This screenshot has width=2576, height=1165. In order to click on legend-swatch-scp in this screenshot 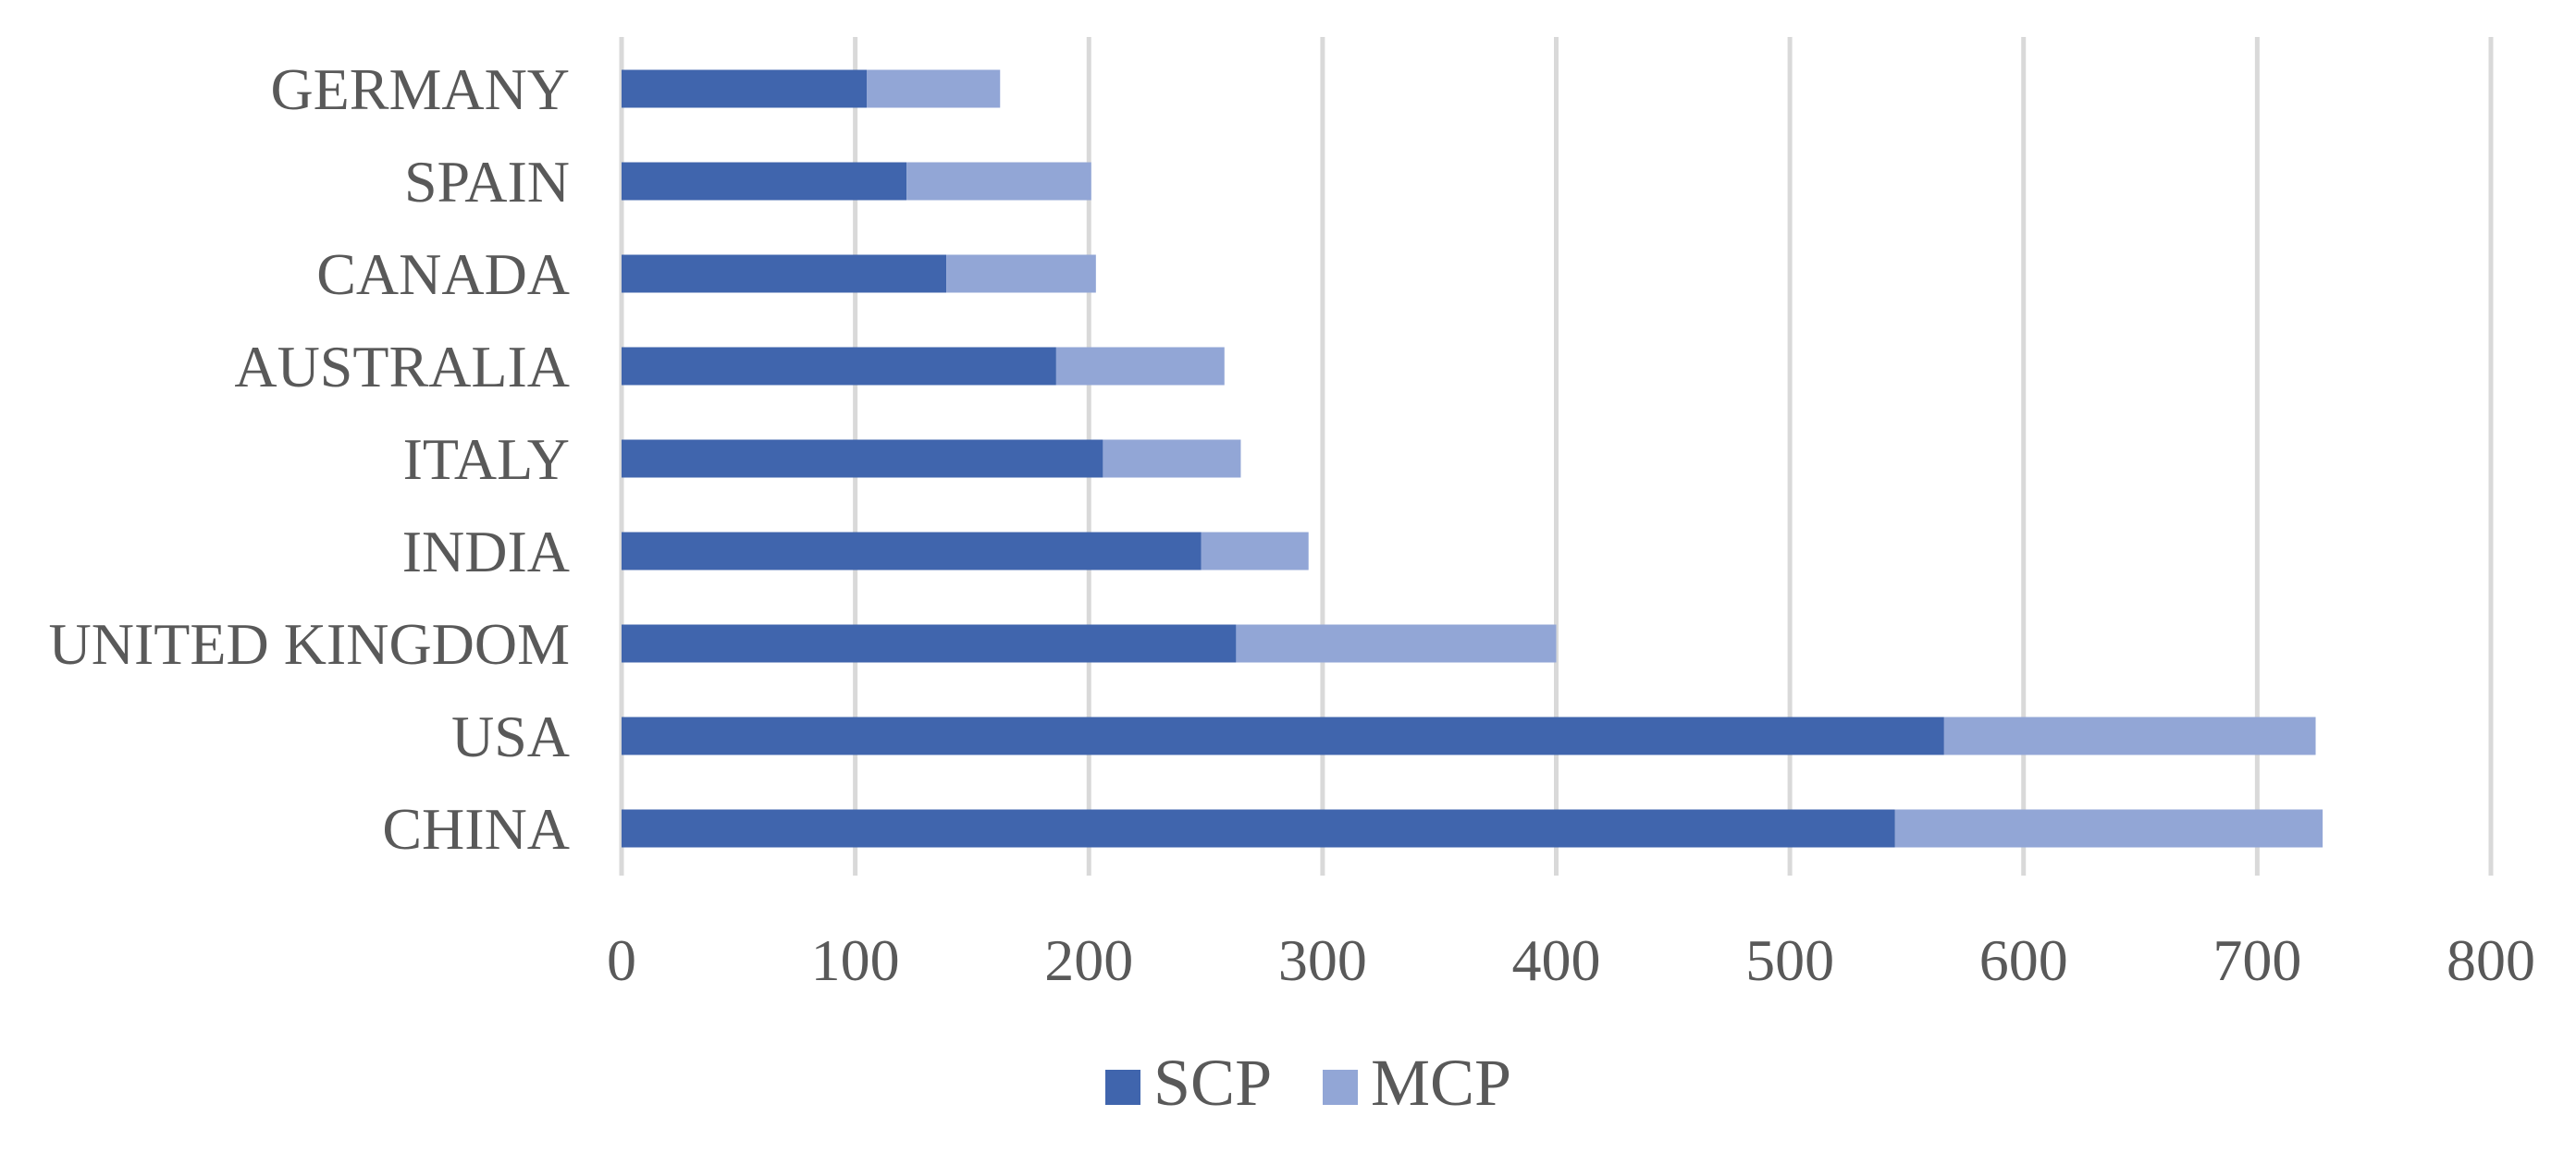, I will do `click(1122, 1088)`.